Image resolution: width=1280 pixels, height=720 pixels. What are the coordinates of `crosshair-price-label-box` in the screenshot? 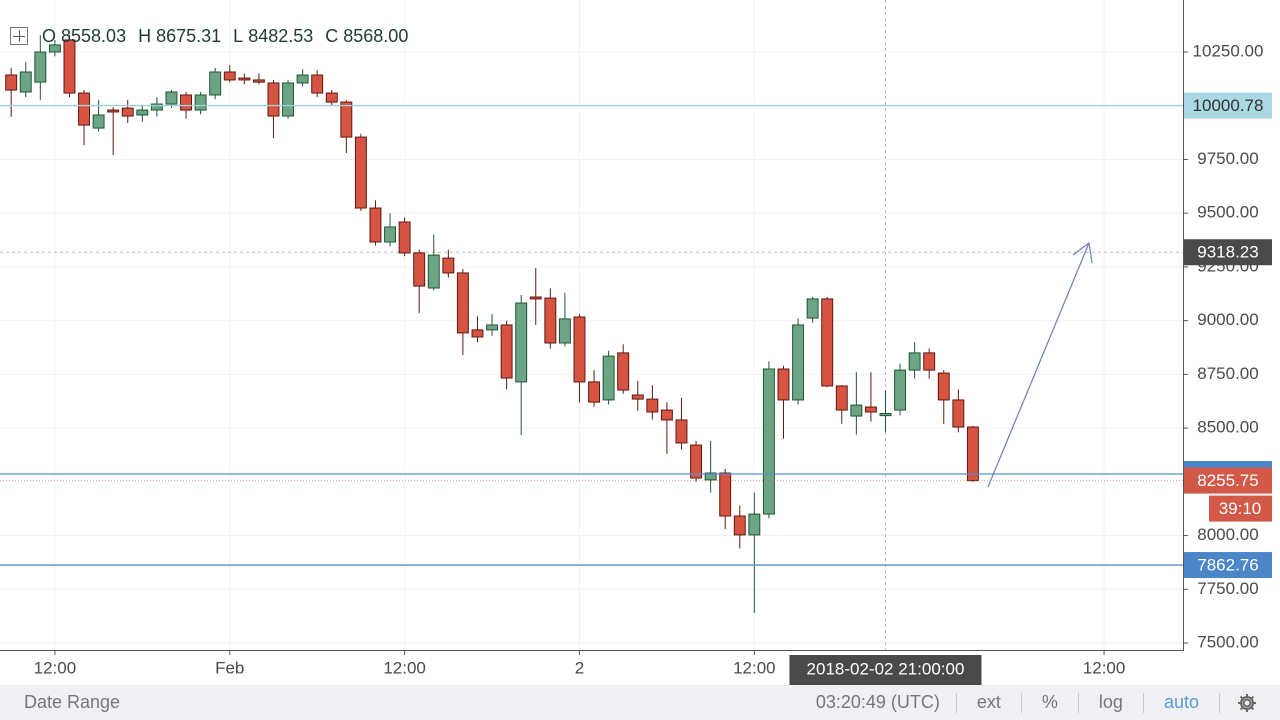 It's located at (1228, 252).